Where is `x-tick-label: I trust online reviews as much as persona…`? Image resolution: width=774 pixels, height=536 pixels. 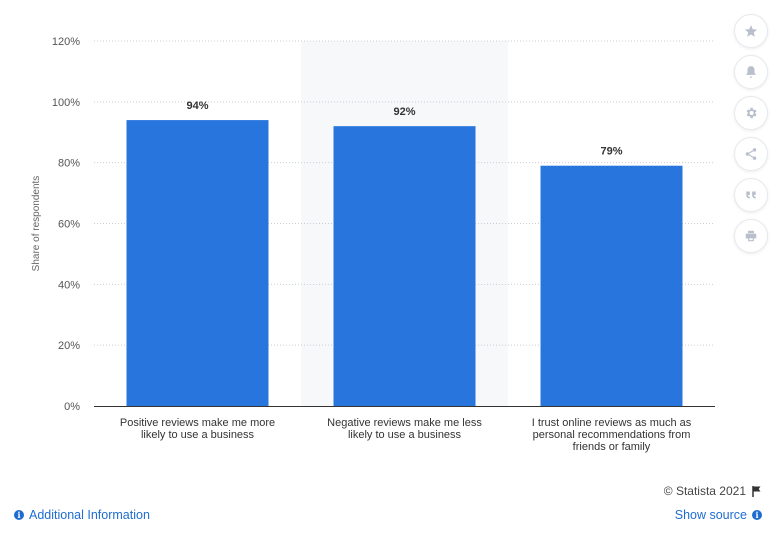 x-tick-label: I trust online reviews as much as persona… is located at coordinates (612, 435).